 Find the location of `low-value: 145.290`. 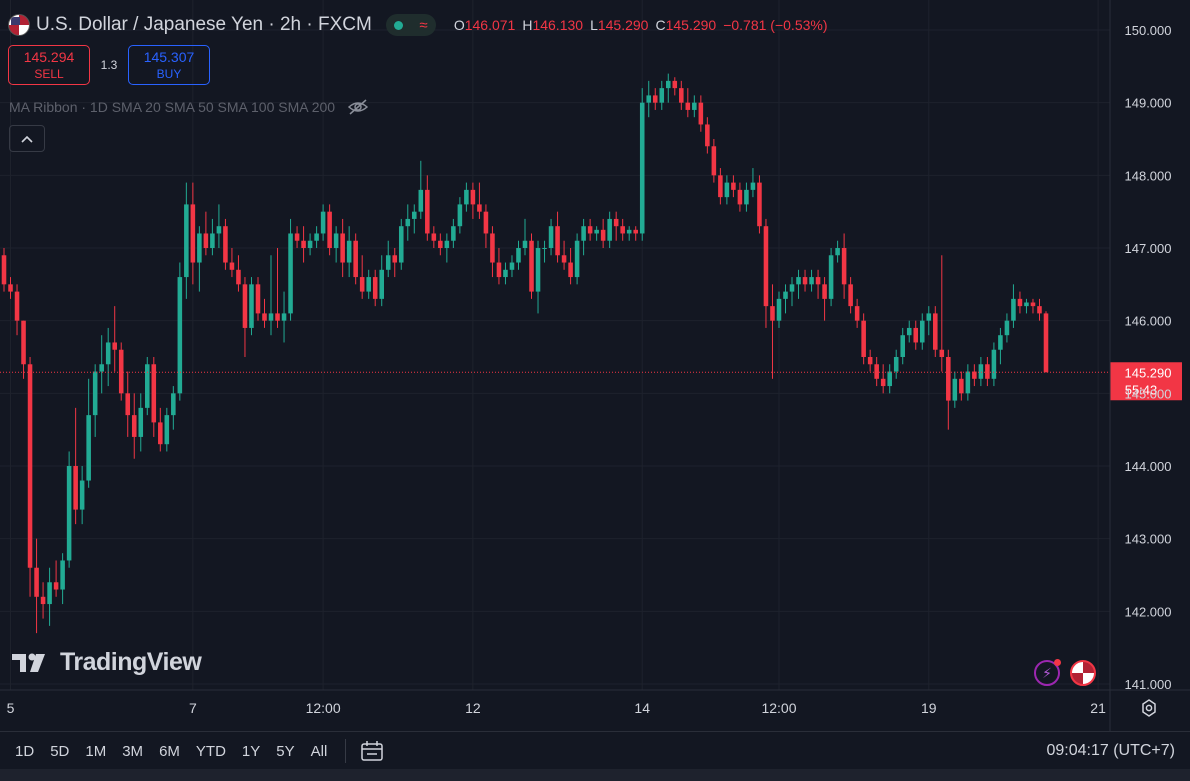

low-value: 145.290 is located at coordinates (623, 25).